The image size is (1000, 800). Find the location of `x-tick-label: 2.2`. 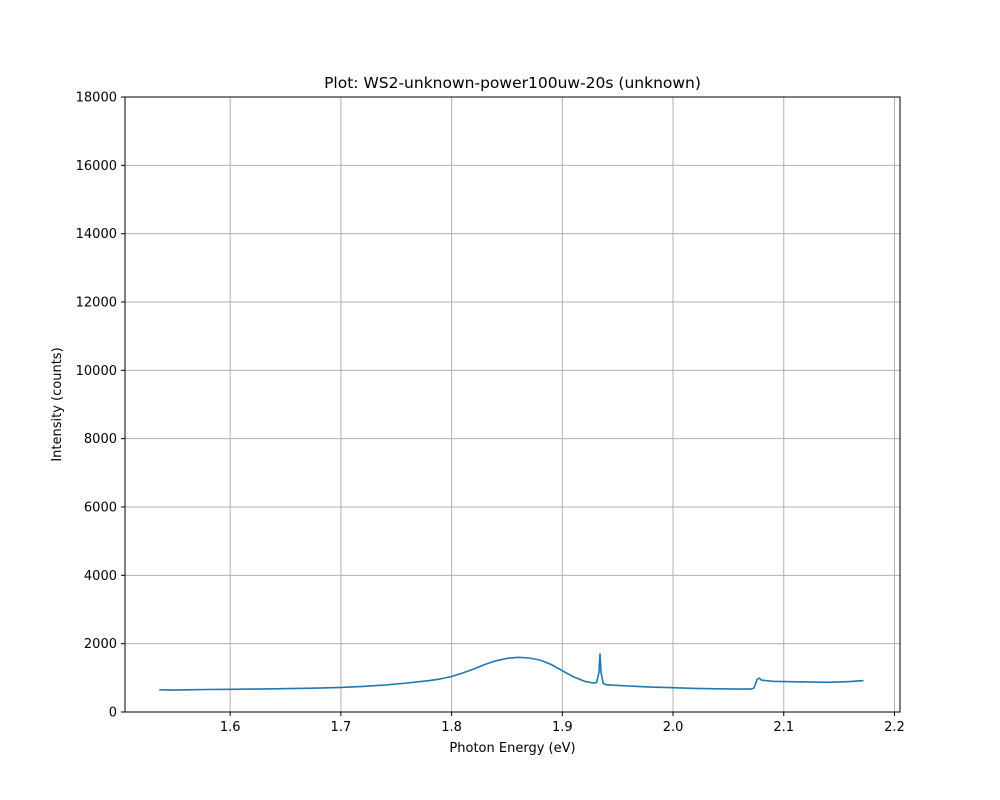

x-tick-label: 2.2 is located at coordinates (894, 727).